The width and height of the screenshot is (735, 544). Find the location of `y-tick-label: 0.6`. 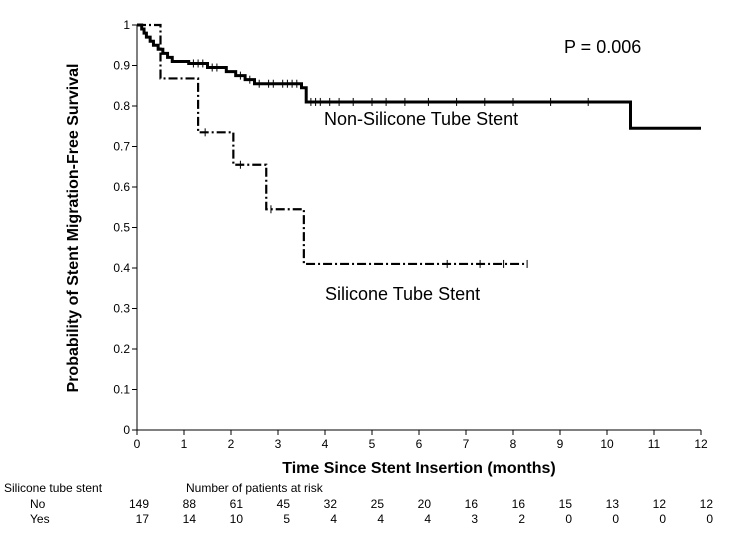

y-tick-label: 0.6 is located at coordinates (121, 187).